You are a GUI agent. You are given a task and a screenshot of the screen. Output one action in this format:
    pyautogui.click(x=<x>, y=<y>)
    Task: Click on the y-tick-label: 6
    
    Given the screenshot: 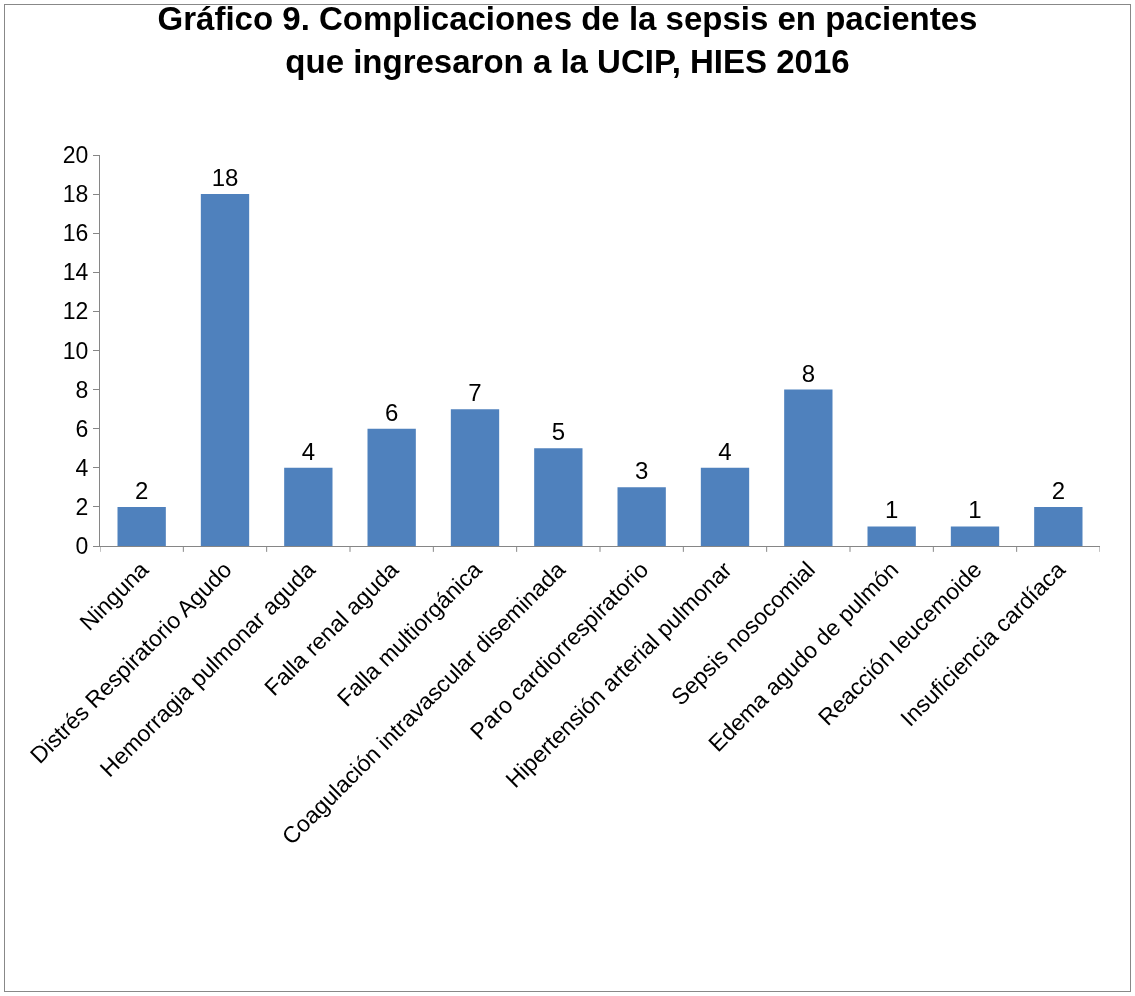 What is the action you would take?
    pyautogui.click(x=82, y=428)
    